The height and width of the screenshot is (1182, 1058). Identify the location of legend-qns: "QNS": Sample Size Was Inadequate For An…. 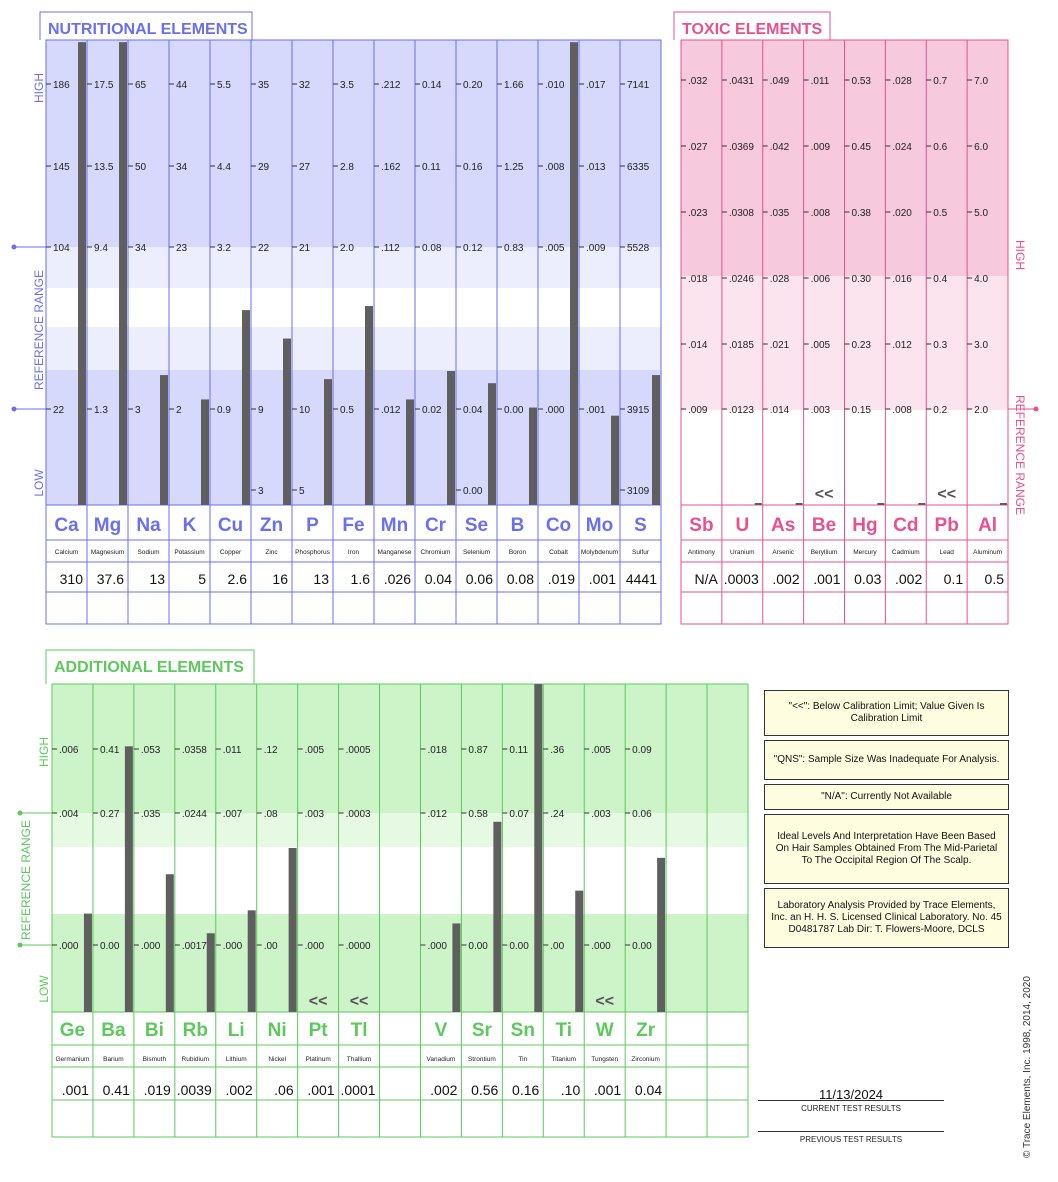
(886, 760).